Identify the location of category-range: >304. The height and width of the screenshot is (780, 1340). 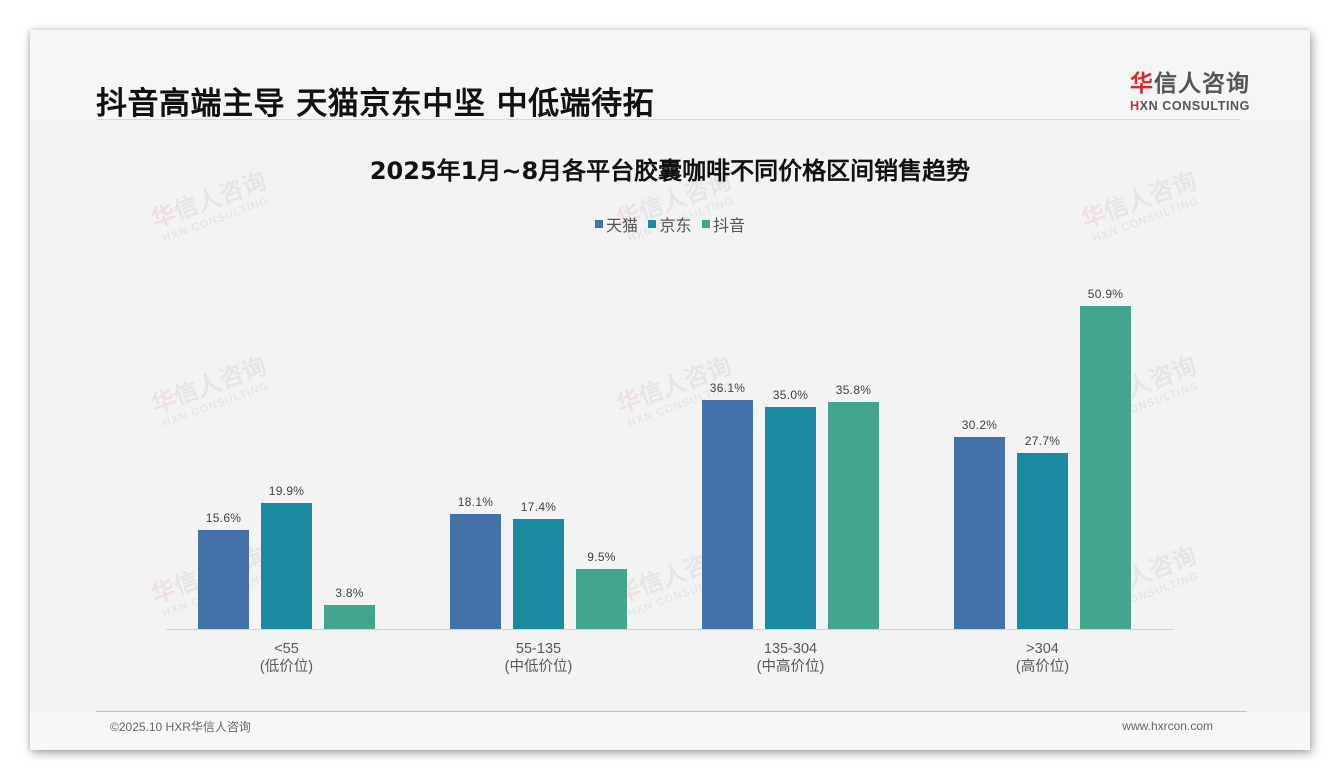
(1042, 649).